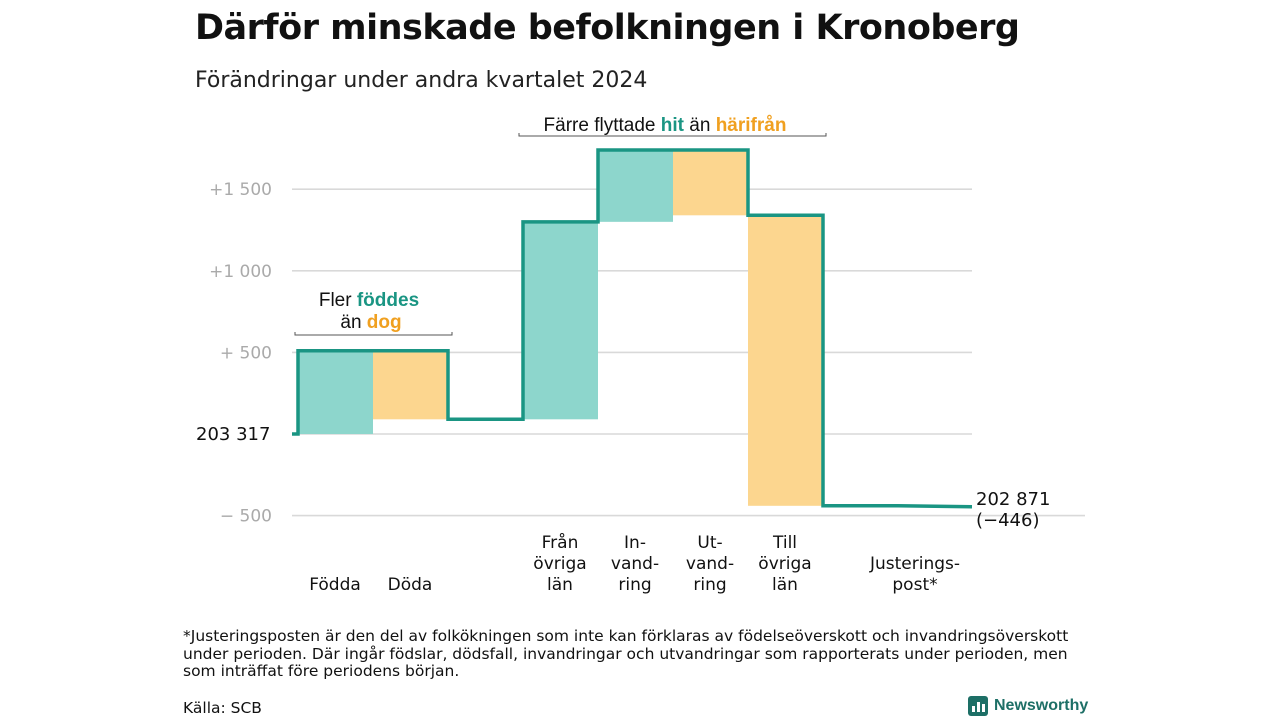 The height and width of the screenshot is (720, 1280). Describe the element at coordinates (914, 564) in the screenshot. I see `category-label: Justerings-` at that location.